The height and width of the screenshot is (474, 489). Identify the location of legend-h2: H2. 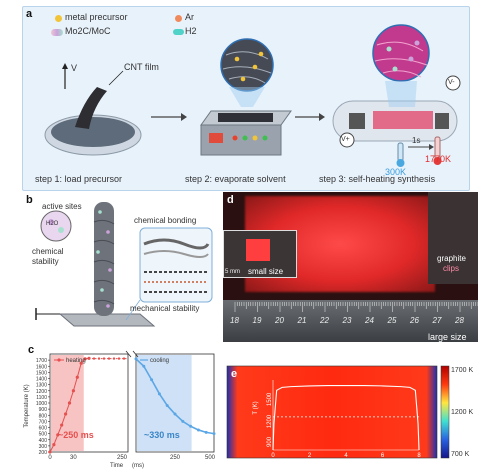
(191, 31).